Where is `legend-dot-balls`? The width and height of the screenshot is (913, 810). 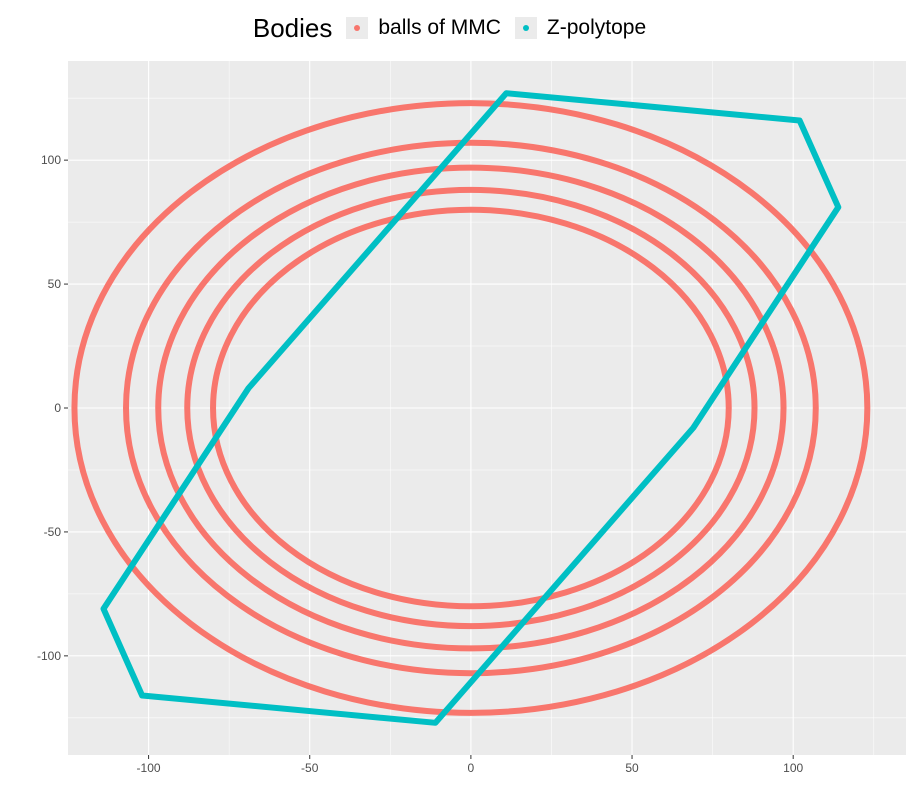 legend-dot-balls is located at coordinates (357, 28).